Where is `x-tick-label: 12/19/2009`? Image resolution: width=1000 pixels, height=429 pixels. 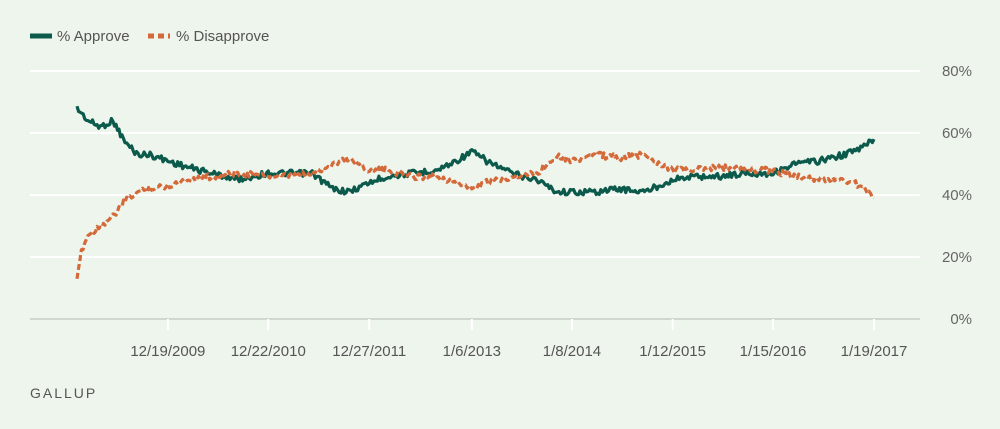 x-tick-label: 12/19/2009 is located at coordinates (167, 351).